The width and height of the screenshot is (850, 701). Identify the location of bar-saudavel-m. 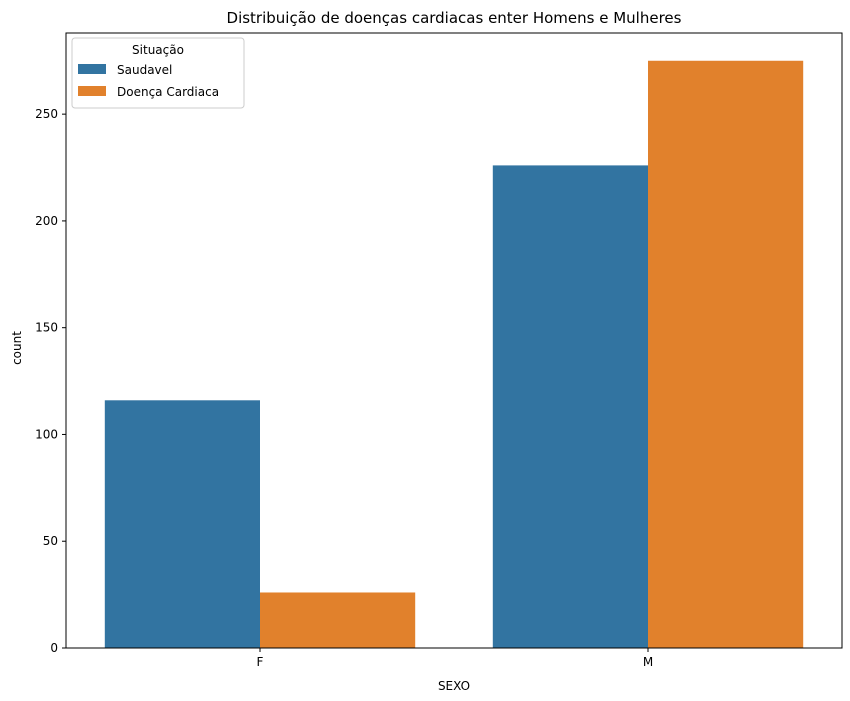
(570, 407).